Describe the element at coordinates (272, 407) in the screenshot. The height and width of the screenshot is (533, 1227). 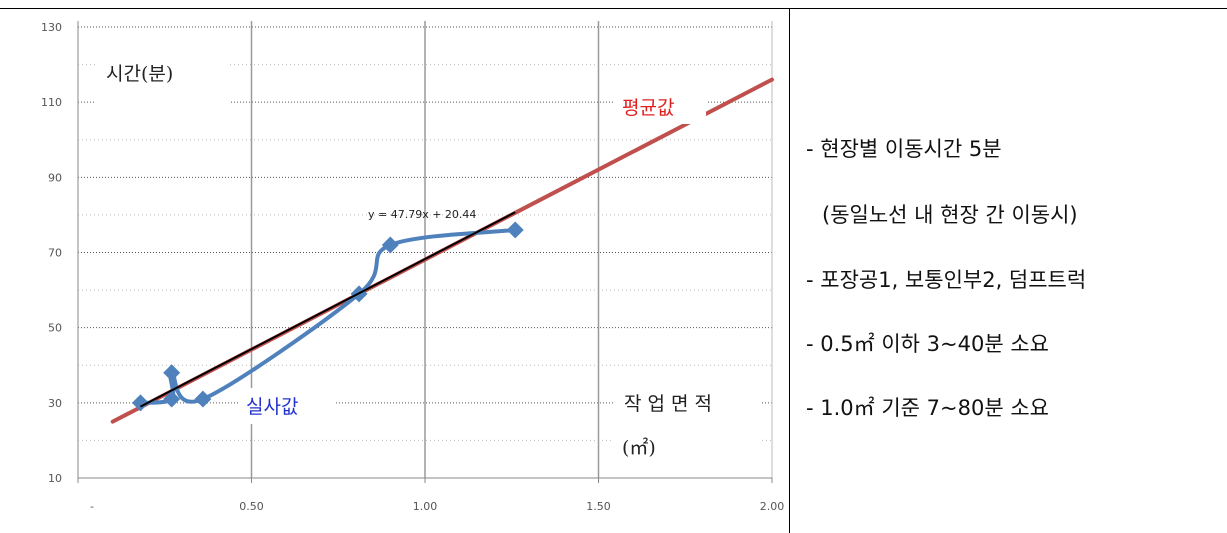
I see `actual-label: 실사값` at that location.